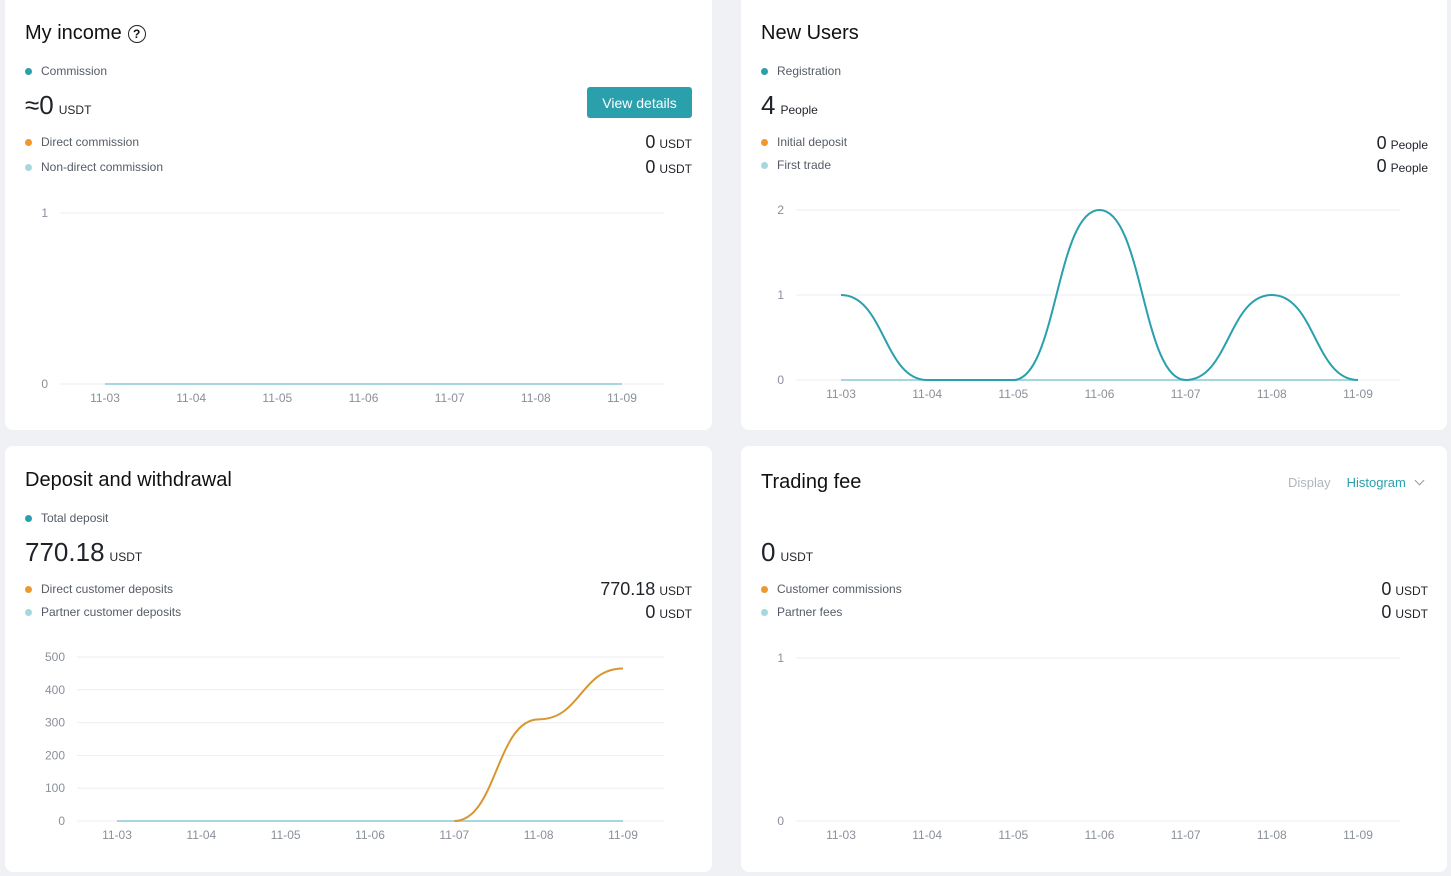  Describe the element at coordinates (628, 589) in the screenshot. I see `value: 770.18` at that location.